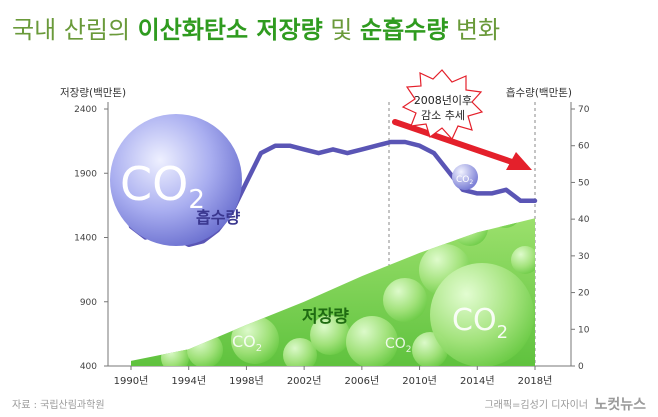  I want to click on blue-bubble-co2-text: CO2, so click(162, 186).